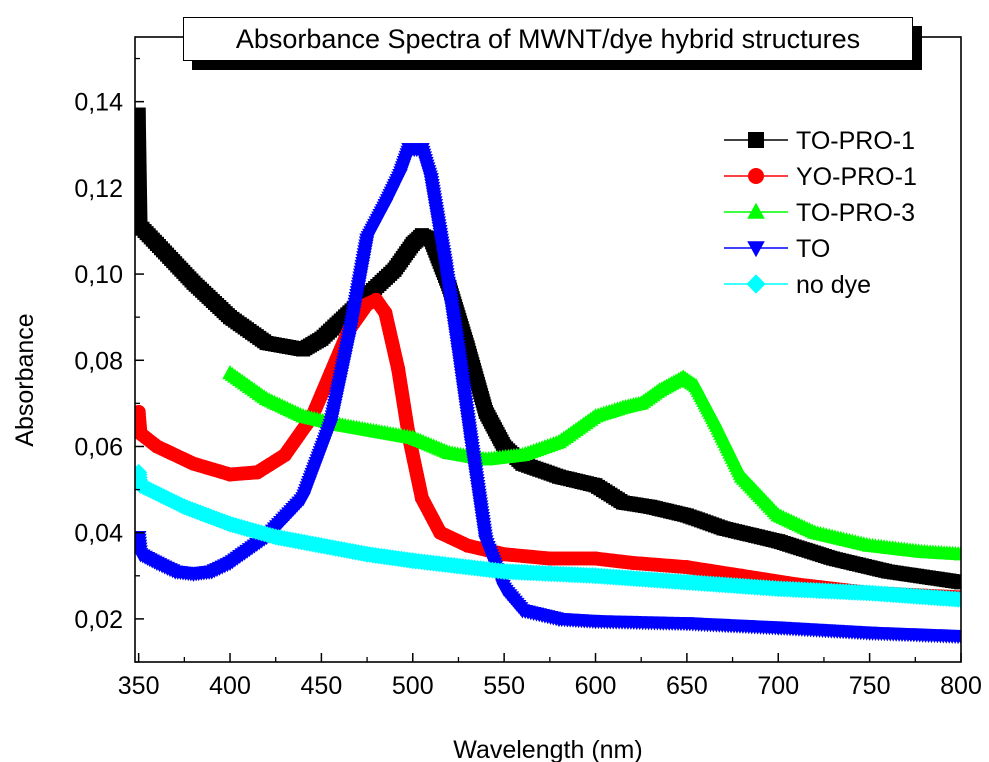  I want to click on legend: TO-PRO-1 YO-PRO-1 TO-PRO-3 TO no dye, so click(820, 213).